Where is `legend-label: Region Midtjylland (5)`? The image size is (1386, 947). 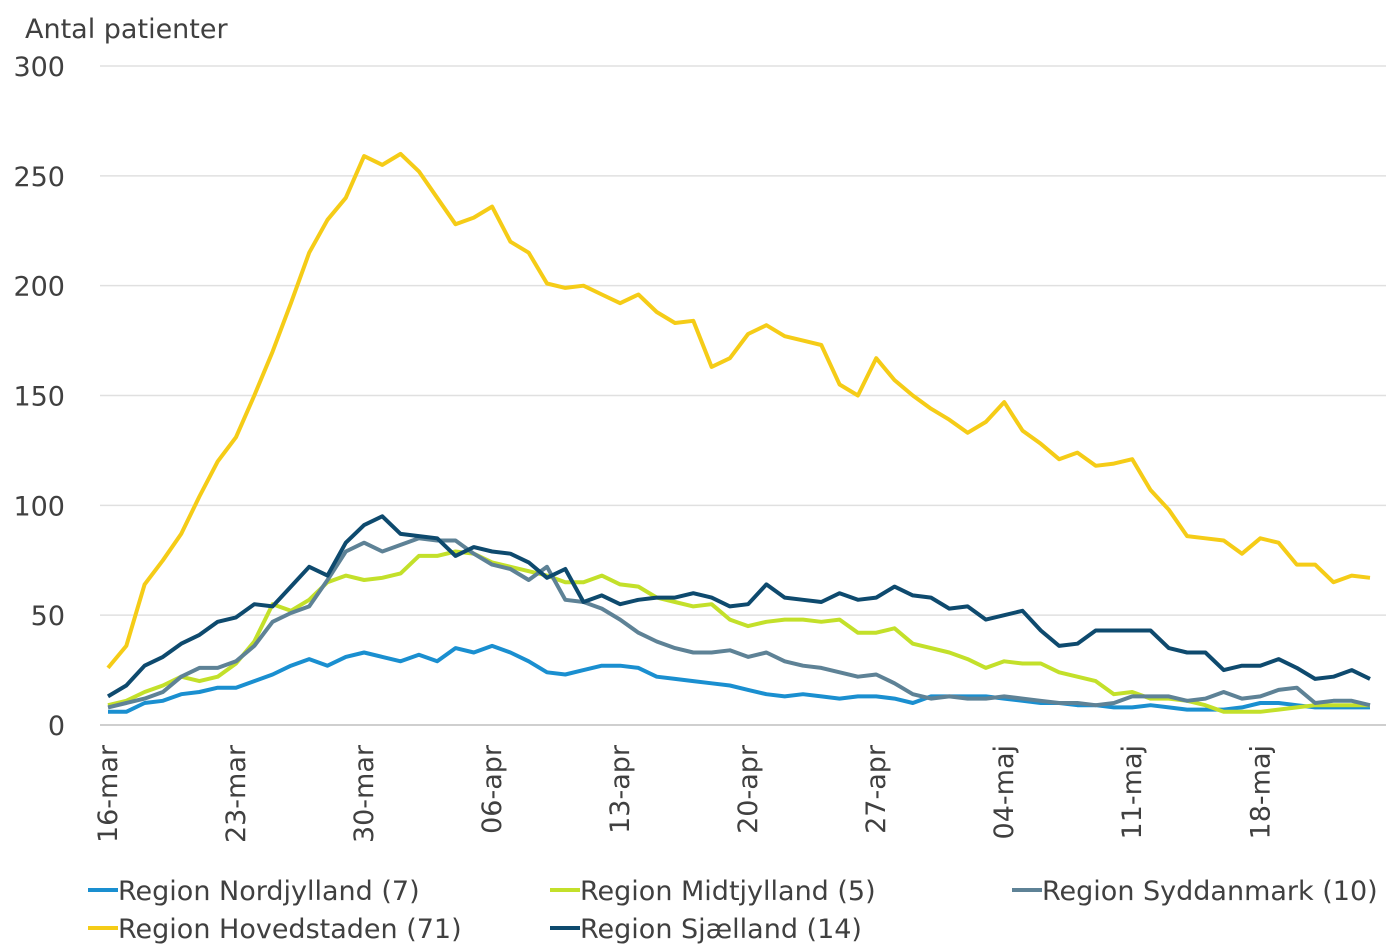 legend-label: Region Midtjylland (5) is located at coordinates (728, 891).